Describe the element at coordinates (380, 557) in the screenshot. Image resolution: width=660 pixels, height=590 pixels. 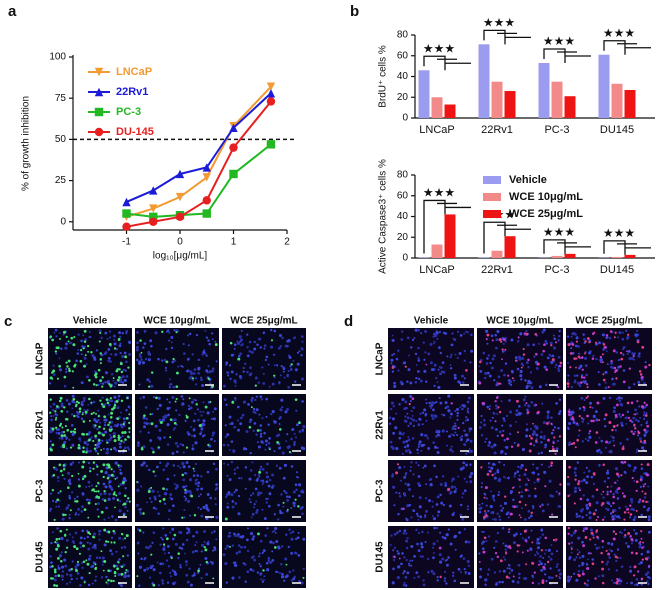
I see `row-label: DU145` at that location.